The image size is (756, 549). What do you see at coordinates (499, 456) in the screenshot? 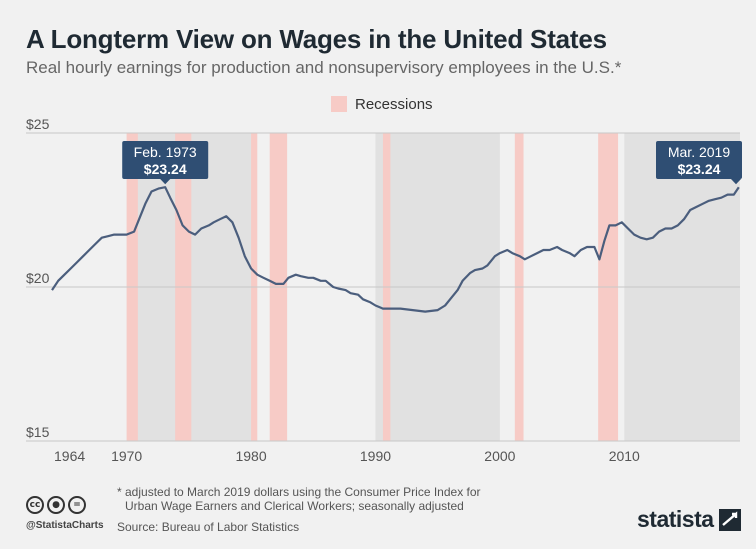
I see `x-tick-label: 2000` at bounding box center [499, 456].